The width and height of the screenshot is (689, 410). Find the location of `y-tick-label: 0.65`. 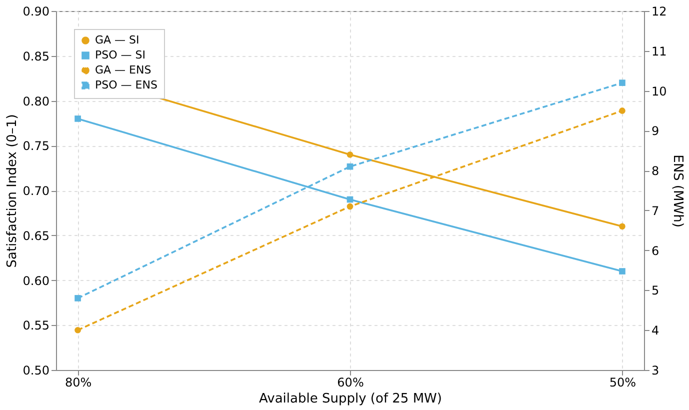

y-tick-label: 0.65 is located at coordinates (36, 235).